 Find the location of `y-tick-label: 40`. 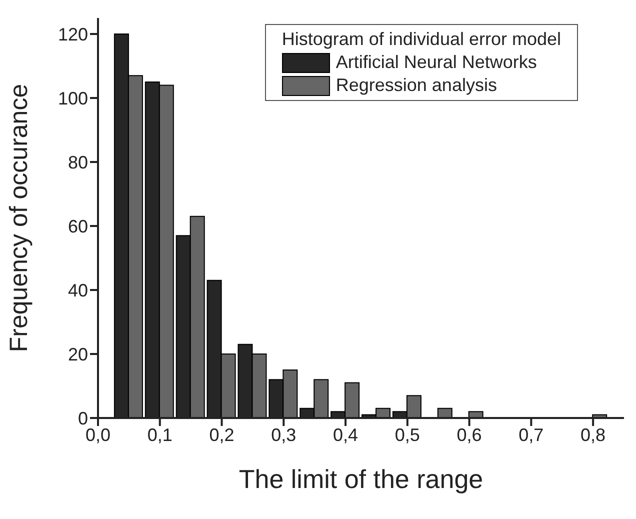

y-tick-label: 40 is located at coordinates (78, 290).